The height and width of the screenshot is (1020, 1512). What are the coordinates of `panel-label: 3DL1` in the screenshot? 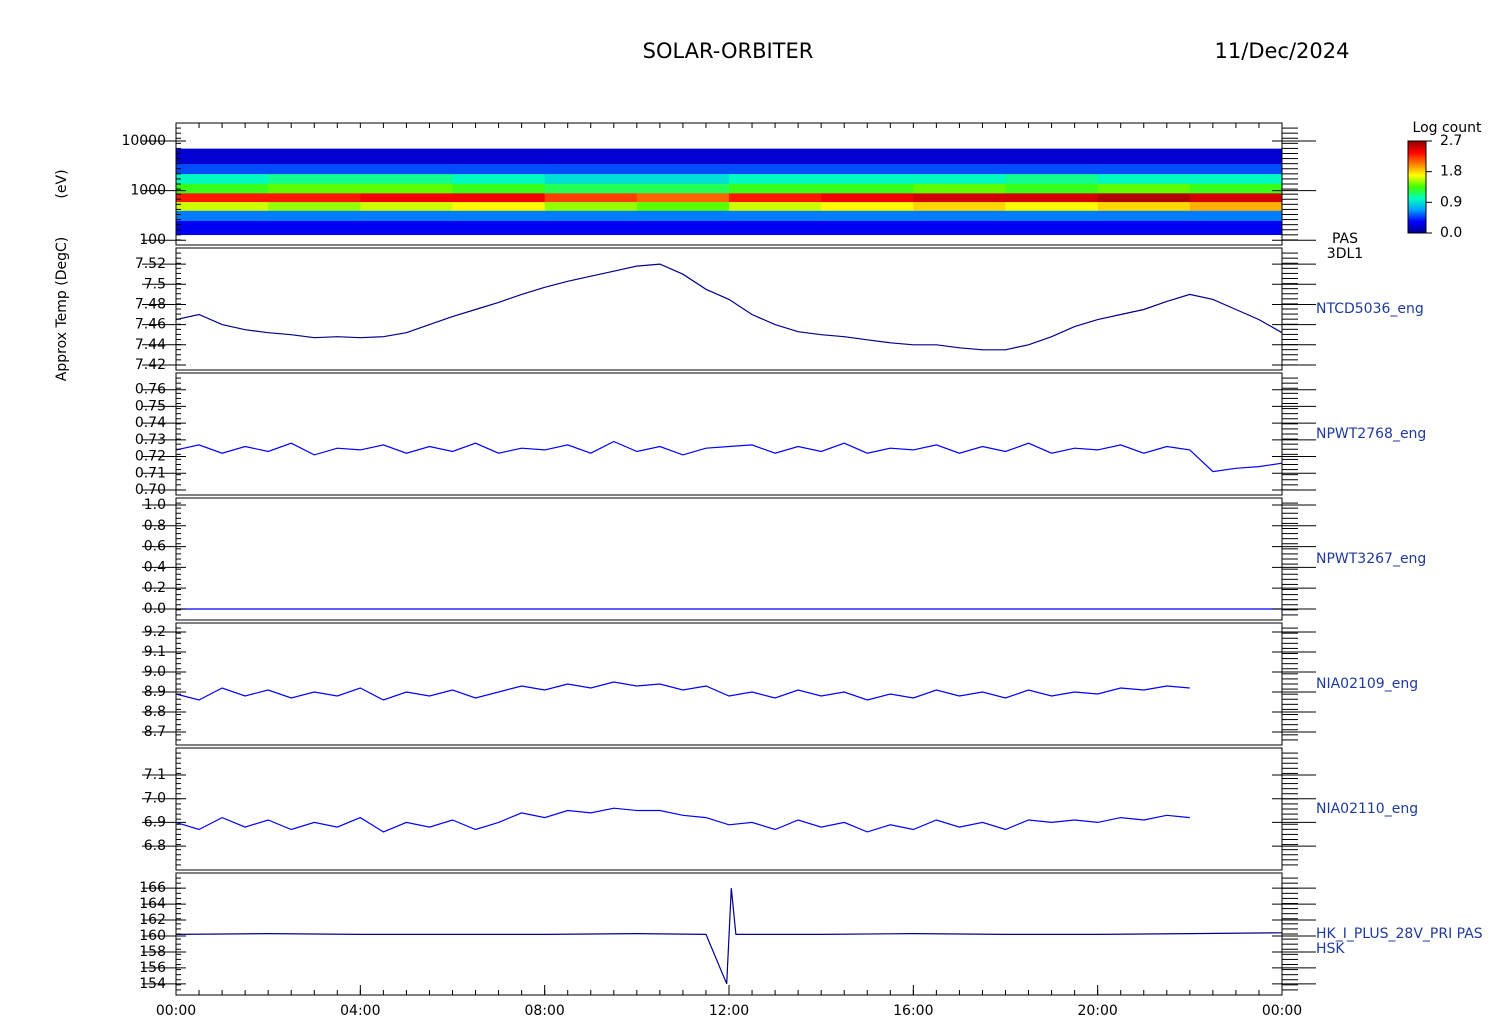 It's located at (1345, 254).